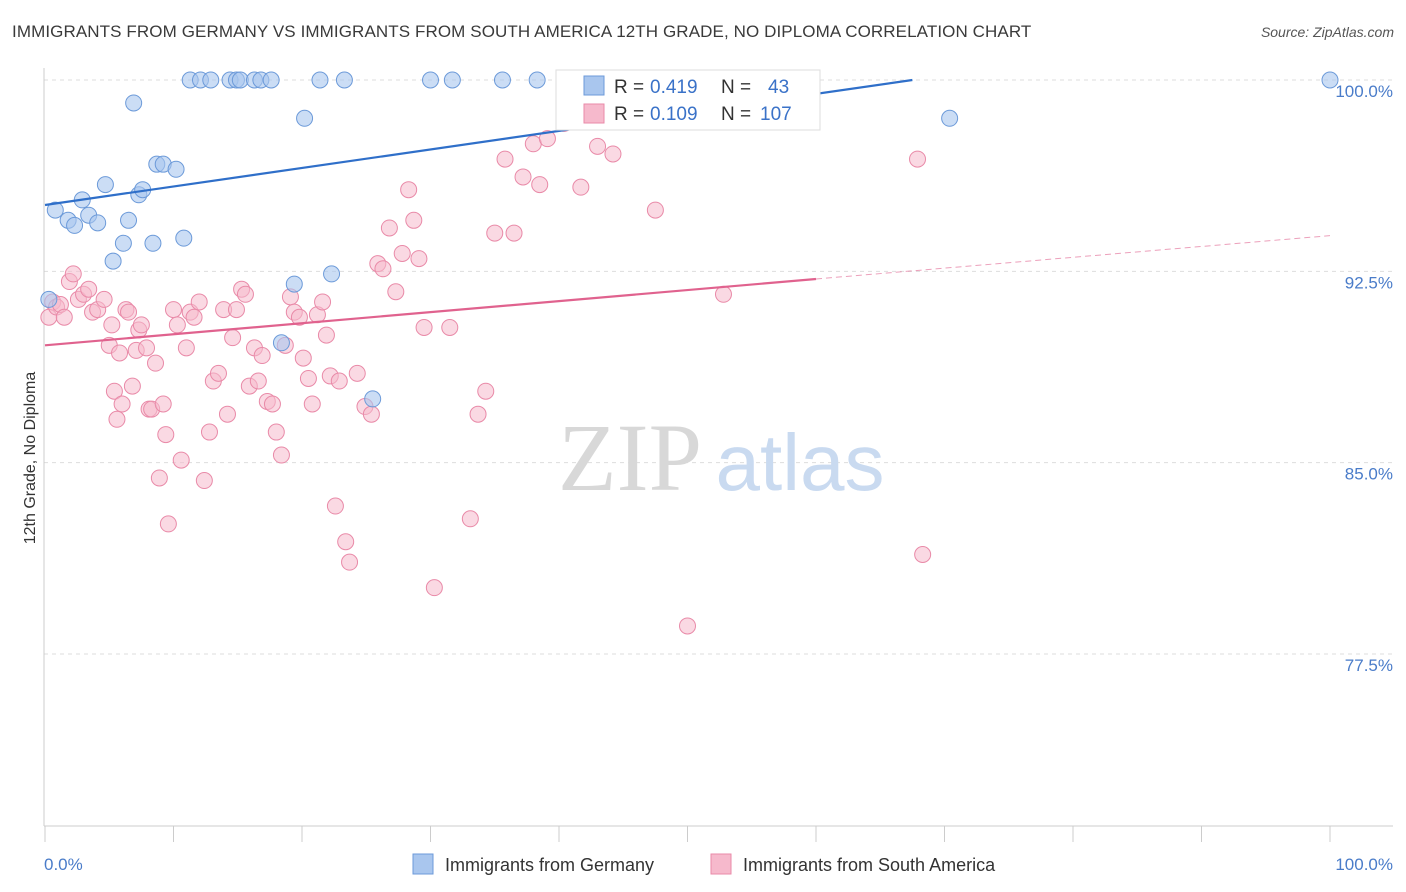 The width and height of the screenshot is (1406, 892). Describe the element at coordinates (1364, 91) in the screenshot. I see `y-tick-label-3: 100.0%` at that location.